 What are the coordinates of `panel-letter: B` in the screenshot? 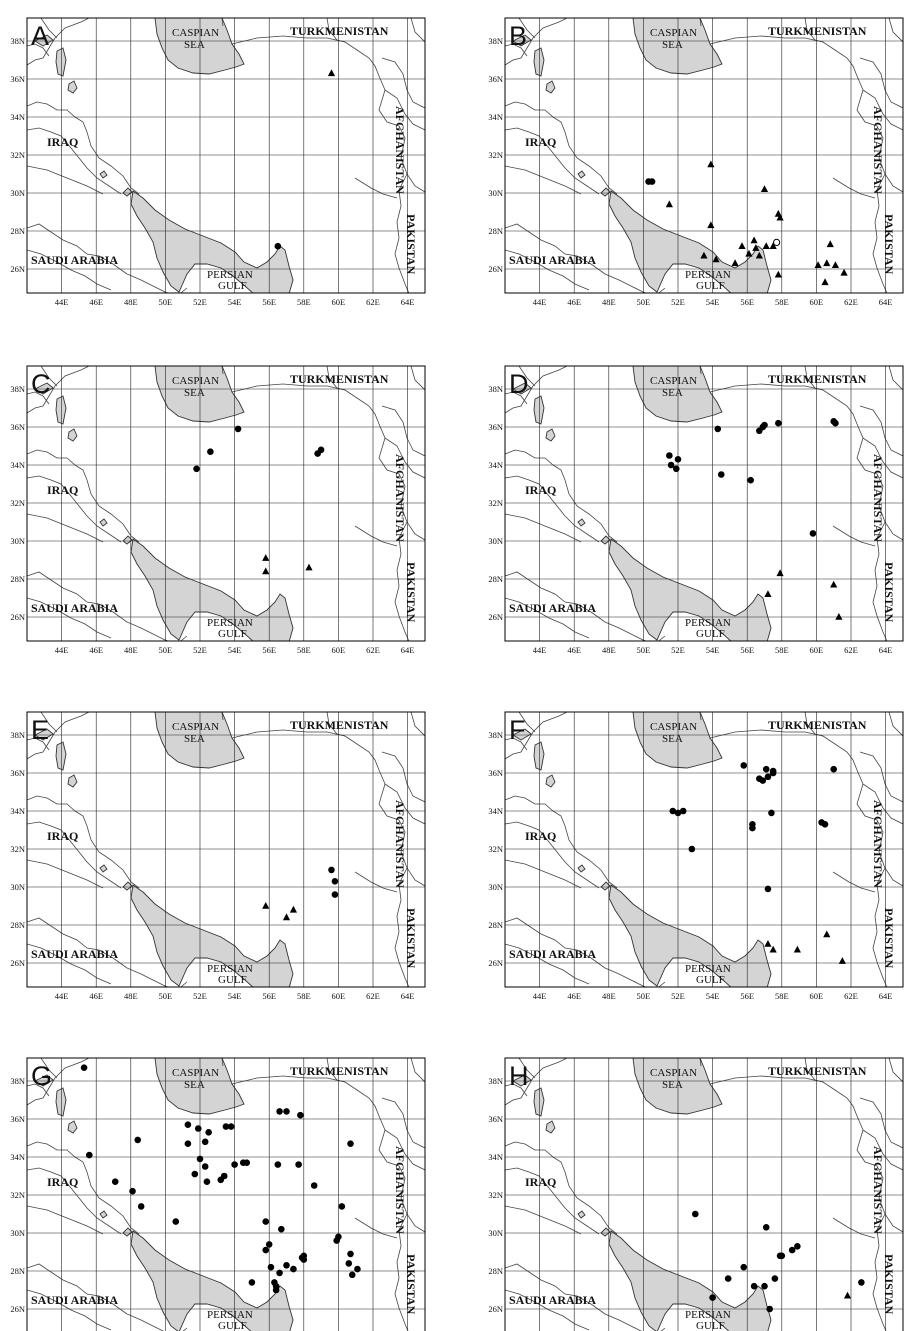 It's located at (518, 36).